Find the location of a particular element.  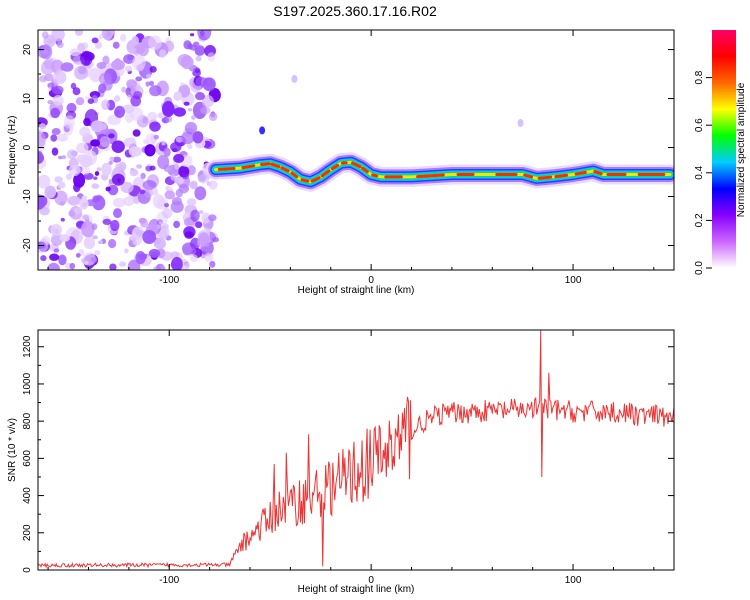

snr-ytick-label: 200 is located at coordinates (27, 532).